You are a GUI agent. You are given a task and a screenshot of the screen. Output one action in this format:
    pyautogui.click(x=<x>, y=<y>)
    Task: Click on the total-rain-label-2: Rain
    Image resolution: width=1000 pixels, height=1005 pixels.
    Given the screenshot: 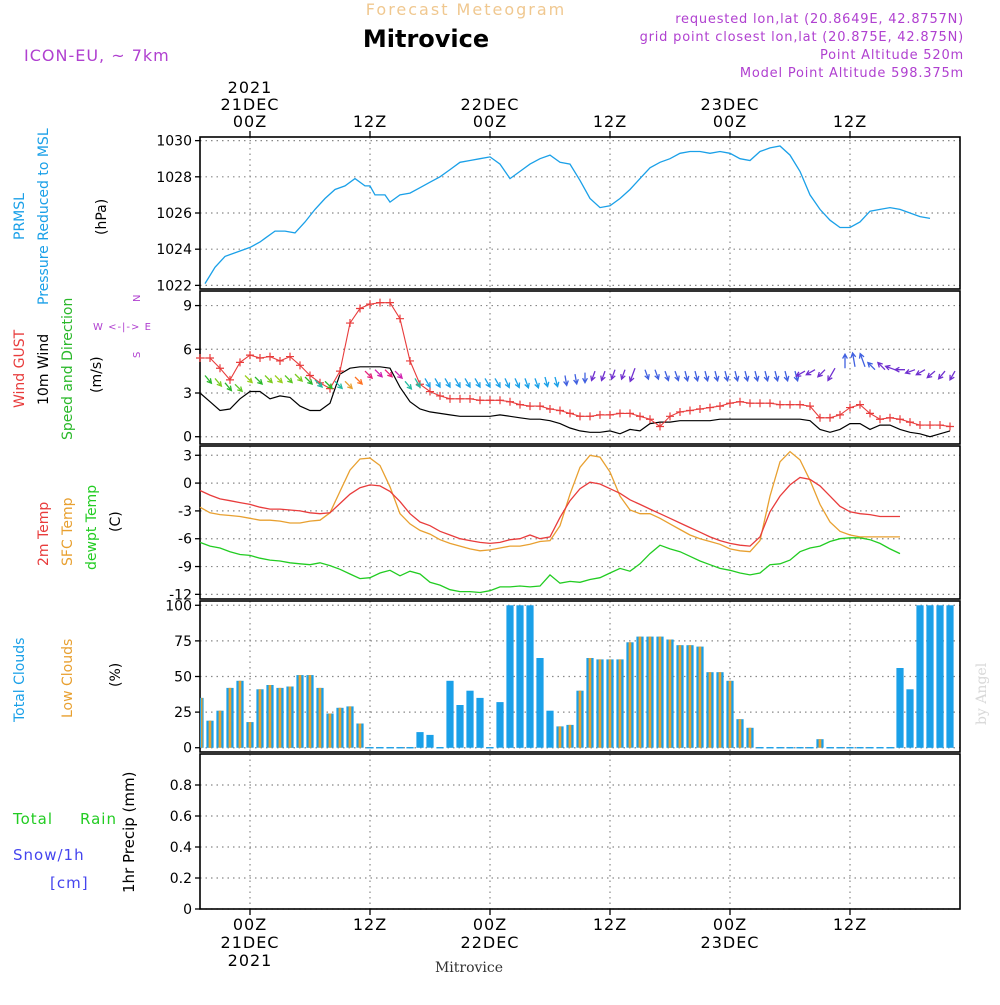 What is the action you would take?
    pyautogui.click(x=98, y=819)
    